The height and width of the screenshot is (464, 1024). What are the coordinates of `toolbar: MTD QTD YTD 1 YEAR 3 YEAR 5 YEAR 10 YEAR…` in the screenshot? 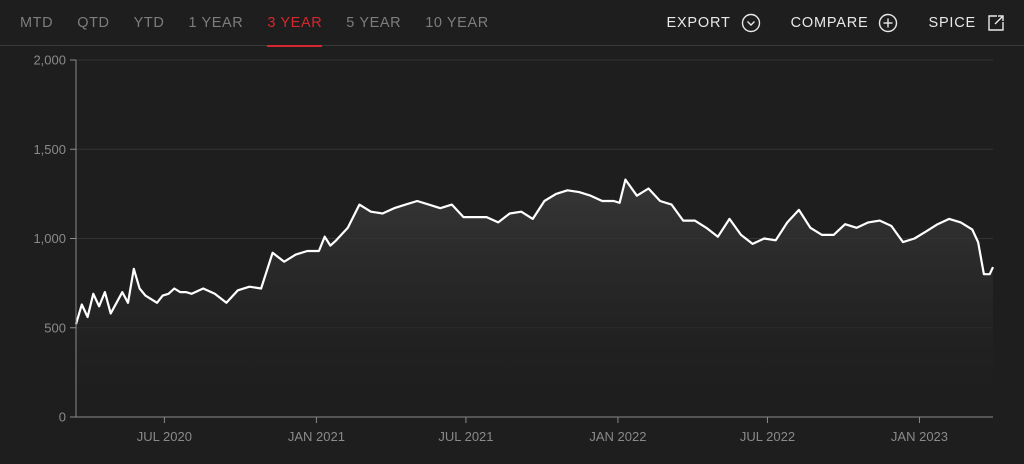 It's located at (512, 23).